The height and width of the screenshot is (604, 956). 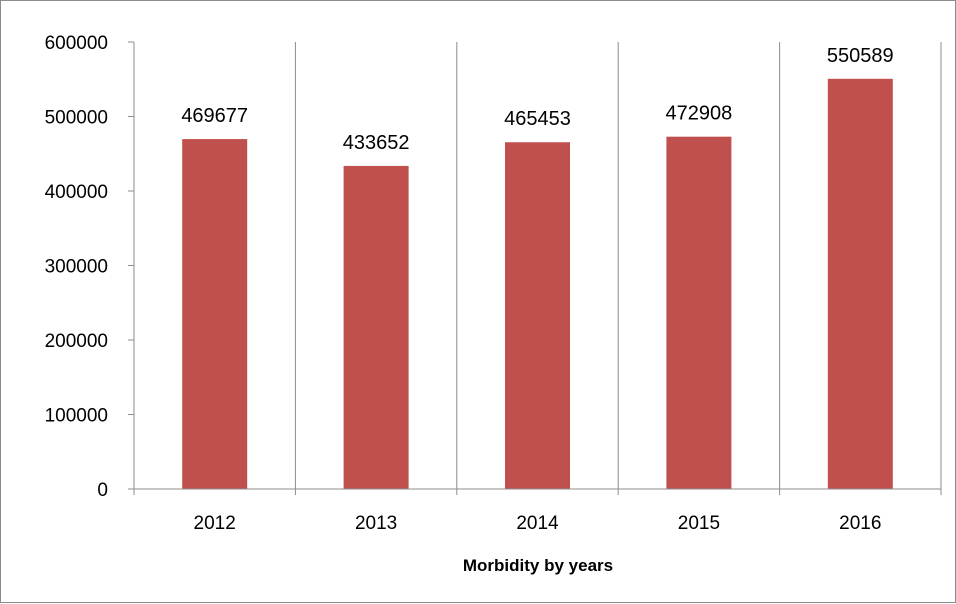 I want to click on y-tick-label: 200000, so click(x=76, y=341).